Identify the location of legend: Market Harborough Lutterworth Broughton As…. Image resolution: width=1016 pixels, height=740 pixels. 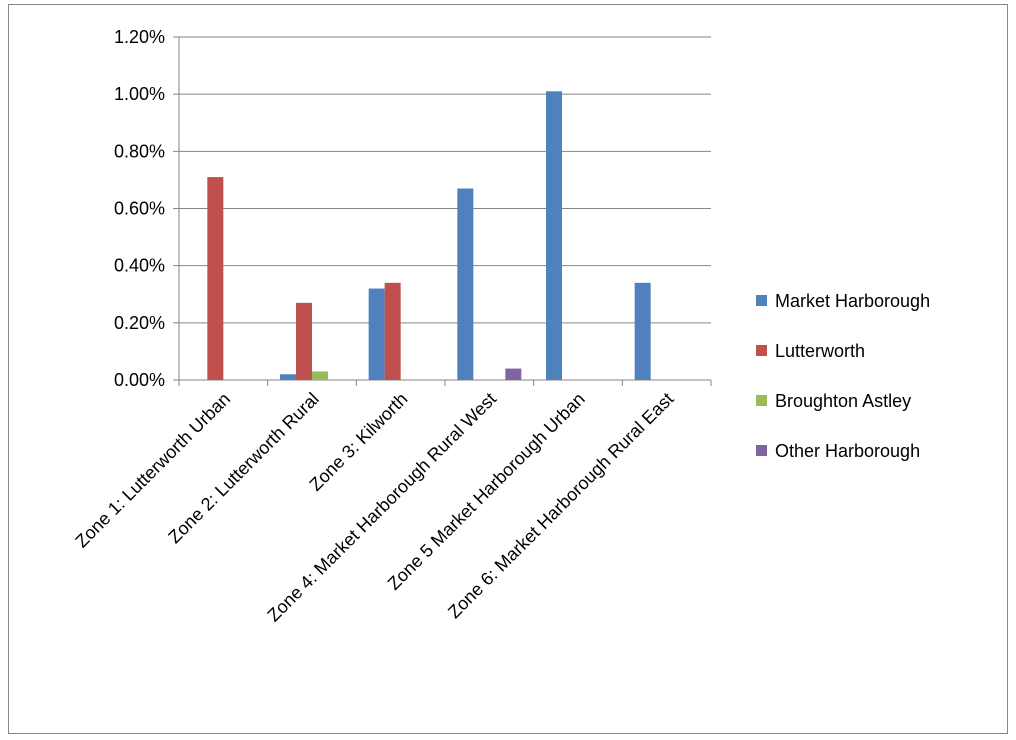
(843, 376).